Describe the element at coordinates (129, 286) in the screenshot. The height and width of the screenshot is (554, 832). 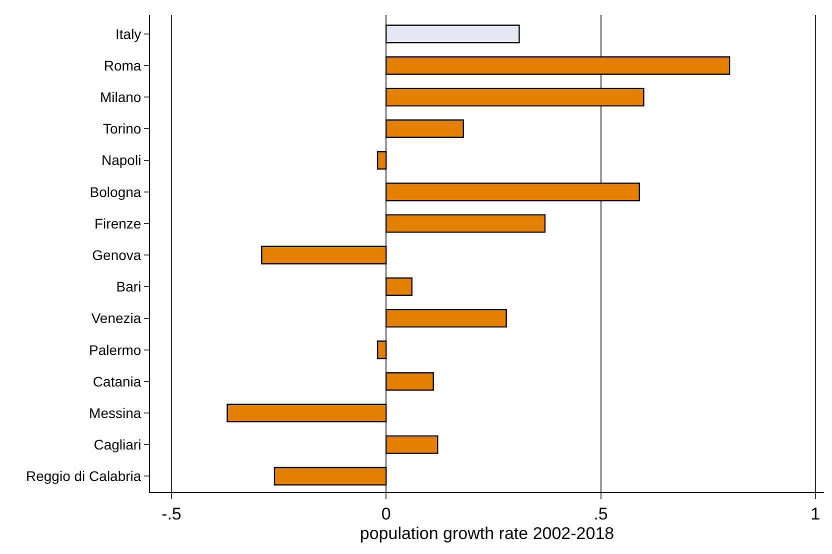
I see `y-tick-label: Bari` at that location.